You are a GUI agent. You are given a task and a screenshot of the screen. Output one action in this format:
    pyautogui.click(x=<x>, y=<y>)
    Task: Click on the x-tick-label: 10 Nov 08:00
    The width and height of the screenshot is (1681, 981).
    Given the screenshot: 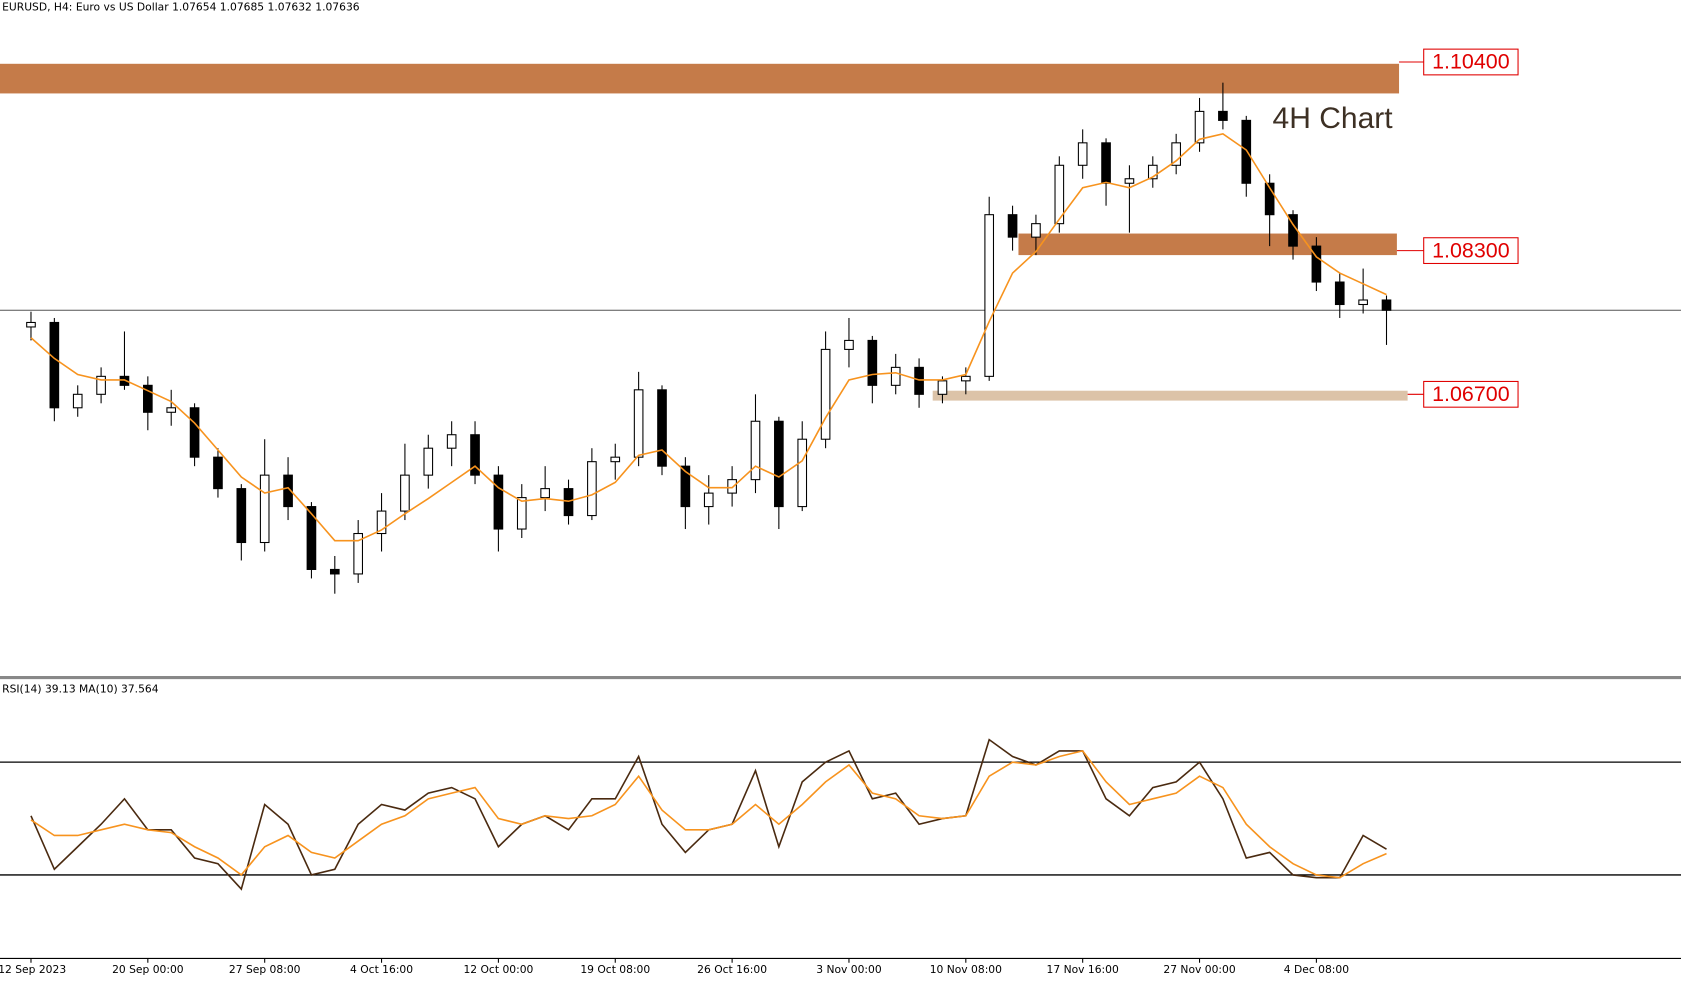 What is the action you would take?
    pyautogui.click(x=966, y=969)
    